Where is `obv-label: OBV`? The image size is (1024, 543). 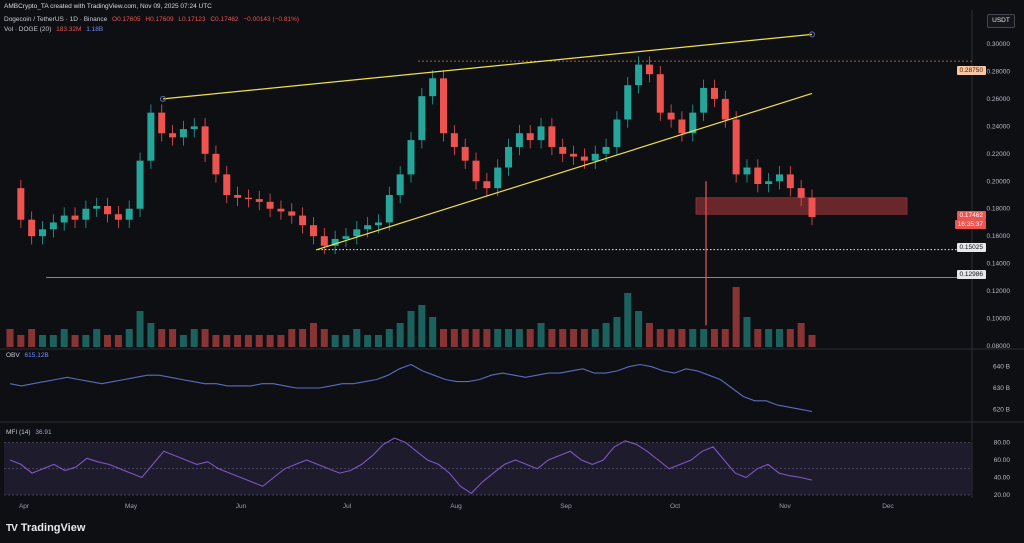
obv-label: OBV is located at coordinates (13, 355).